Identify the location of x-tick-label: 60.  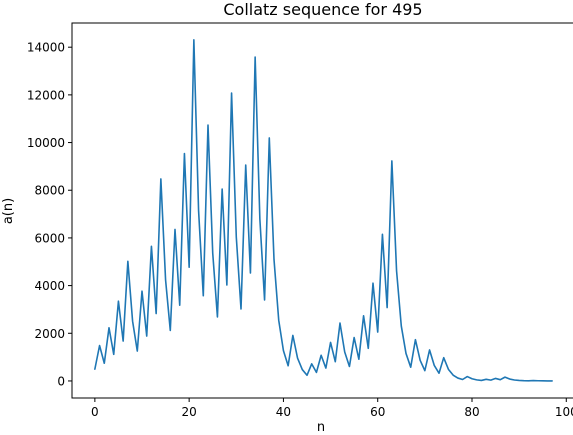
(377, 412).